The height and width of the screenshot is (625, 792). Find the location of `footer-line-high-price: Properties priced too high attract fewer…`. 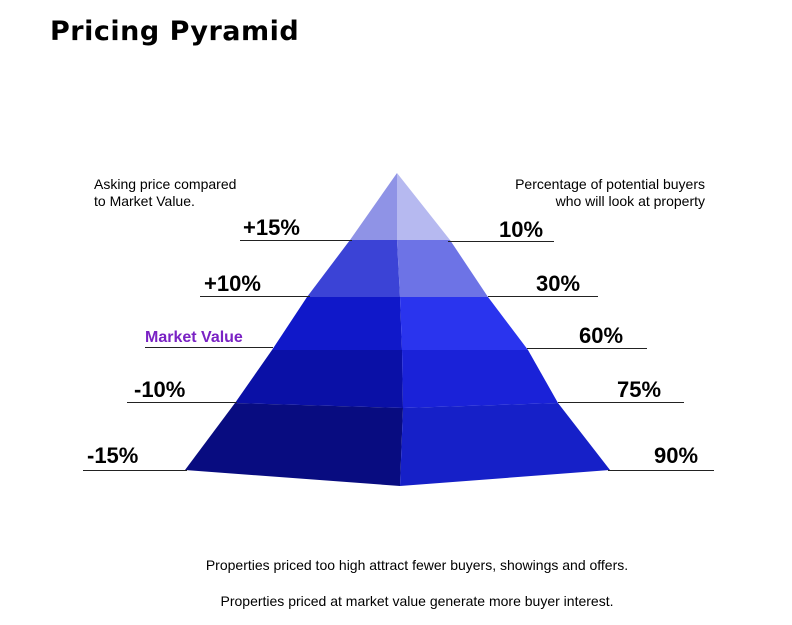

footer-line-high-price: Properties priced too high attract fewer… is located at coordinates (417, 565).